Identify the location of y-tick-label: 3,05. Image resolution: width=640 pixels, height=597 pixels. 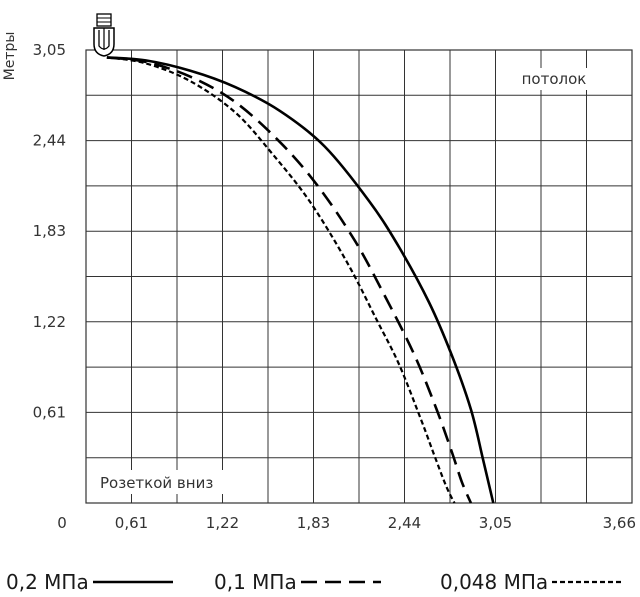
(49, 50).